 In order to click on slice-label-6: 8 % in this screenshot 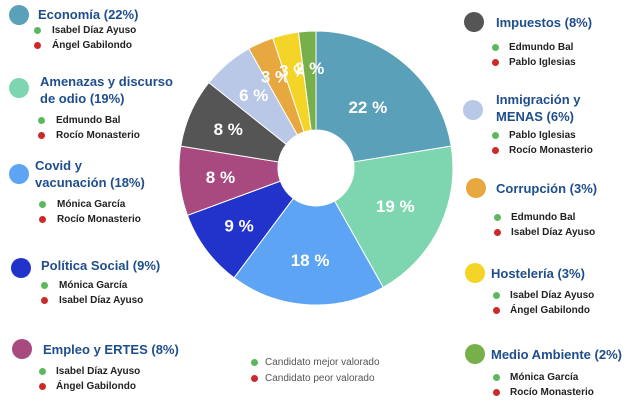, I will do `click(228, 129)`.